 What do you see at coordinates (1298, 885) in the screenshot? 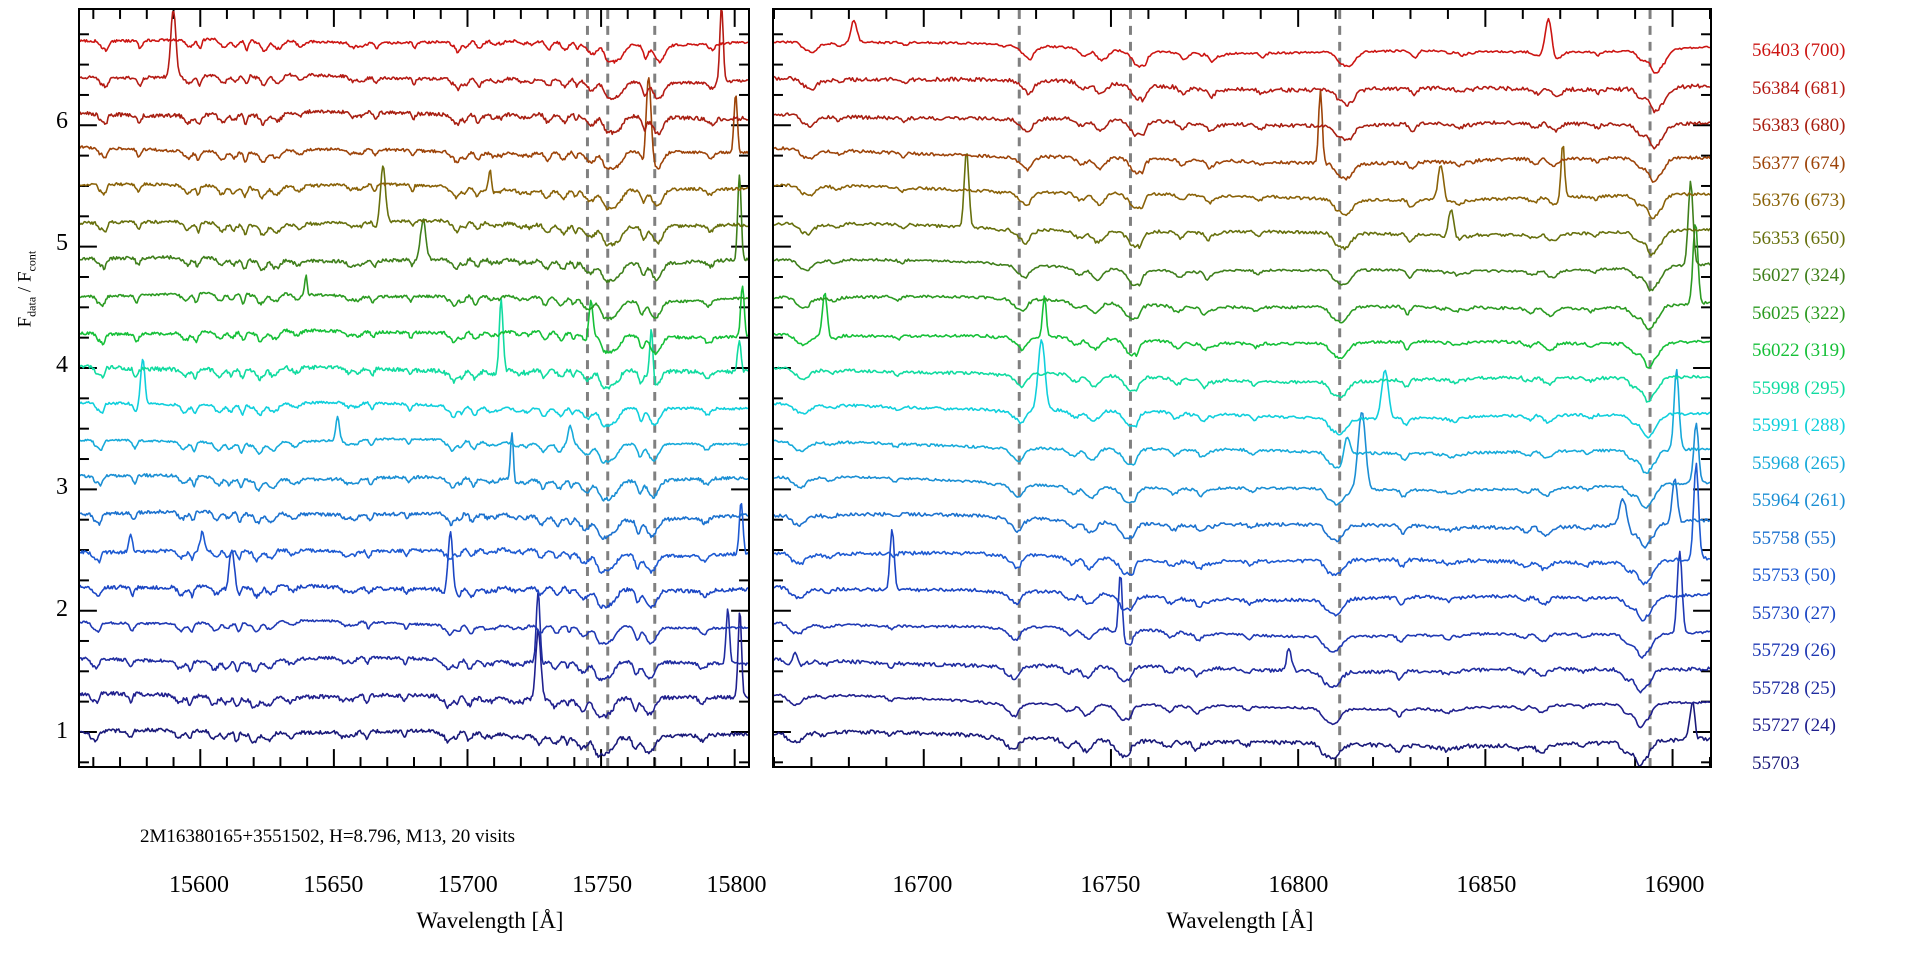
I see `x-axis-tick-label: 16800` at bounding box center [1298, 885].